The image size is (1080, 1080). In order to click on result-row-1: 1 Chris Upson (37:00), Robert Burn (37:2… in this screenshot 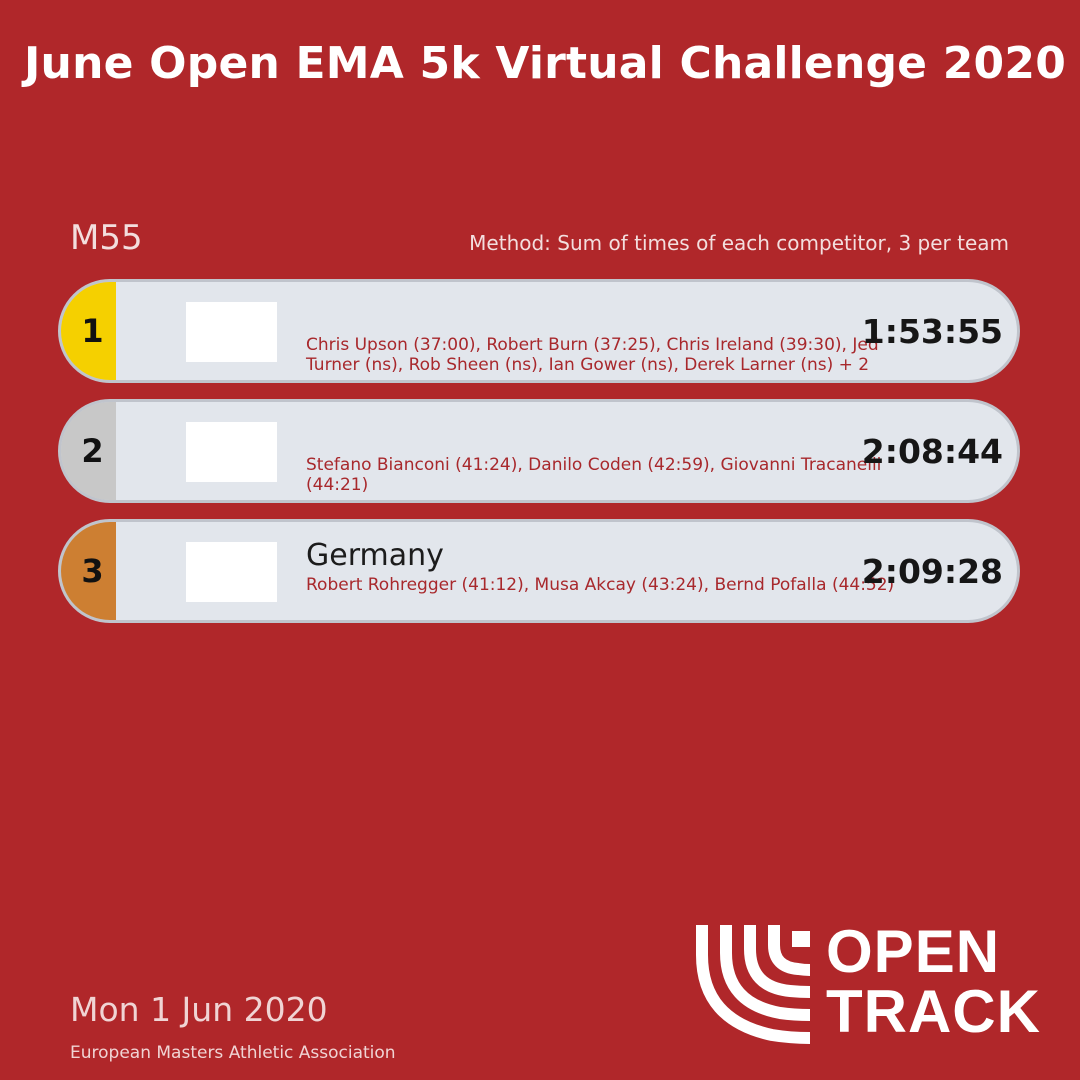, I will do `click(539, 331)`.